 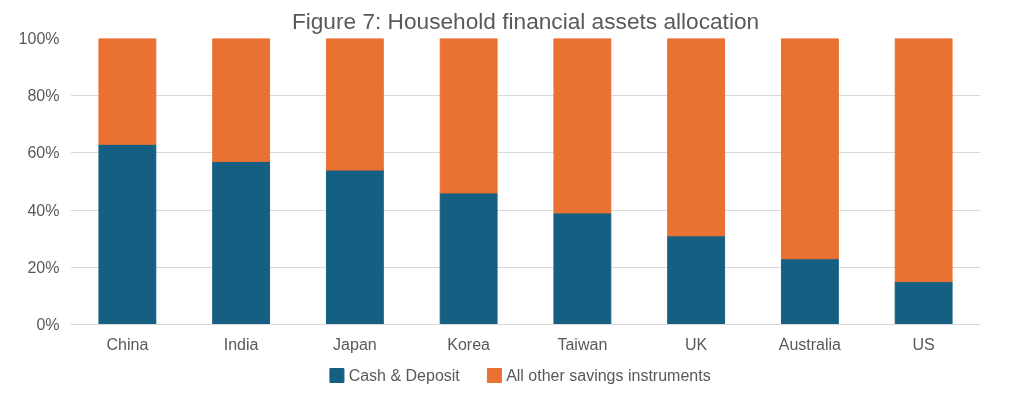 What do you see at coordinates (43, 153) in the screenshot?
I see `y-tick-label: 60%` at bounding box center [43, 153].